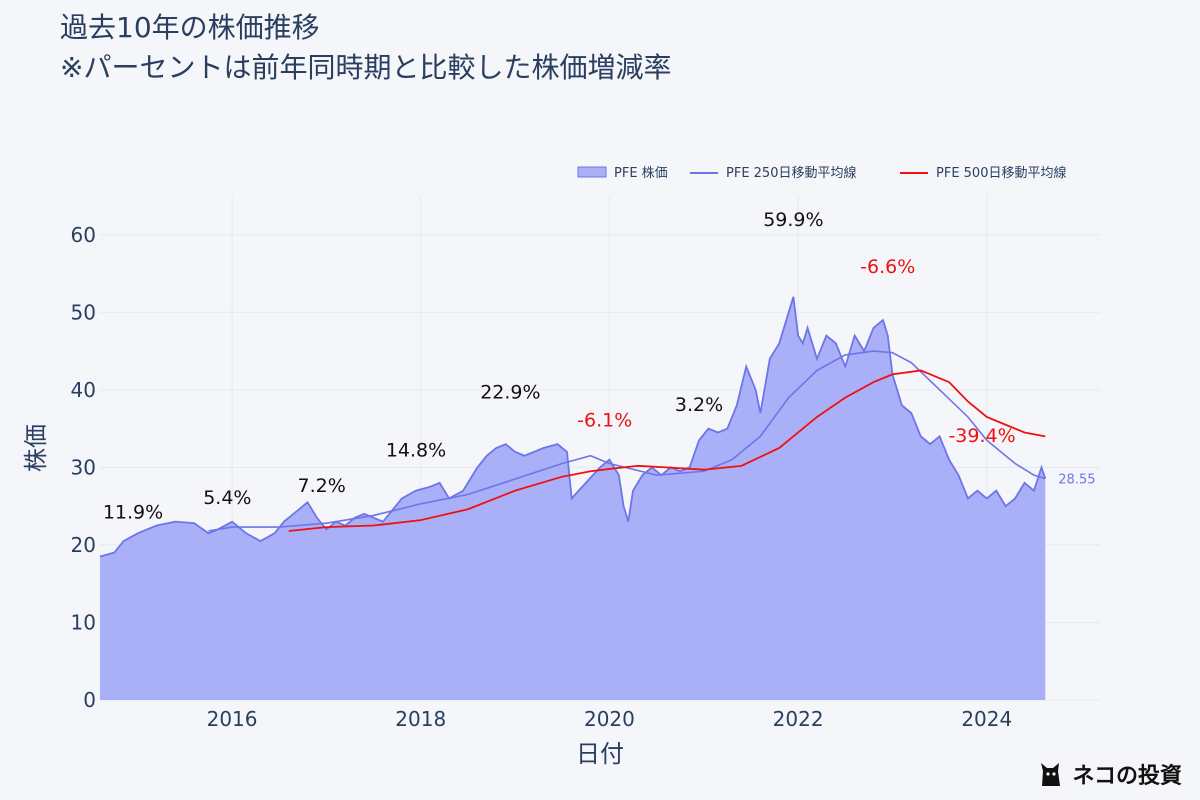 The height and width of the screenshot is (800, 1200). Describe the element at coordinates (83, 622) in the screenshot. I see `y-tick-label: 10` at that location.